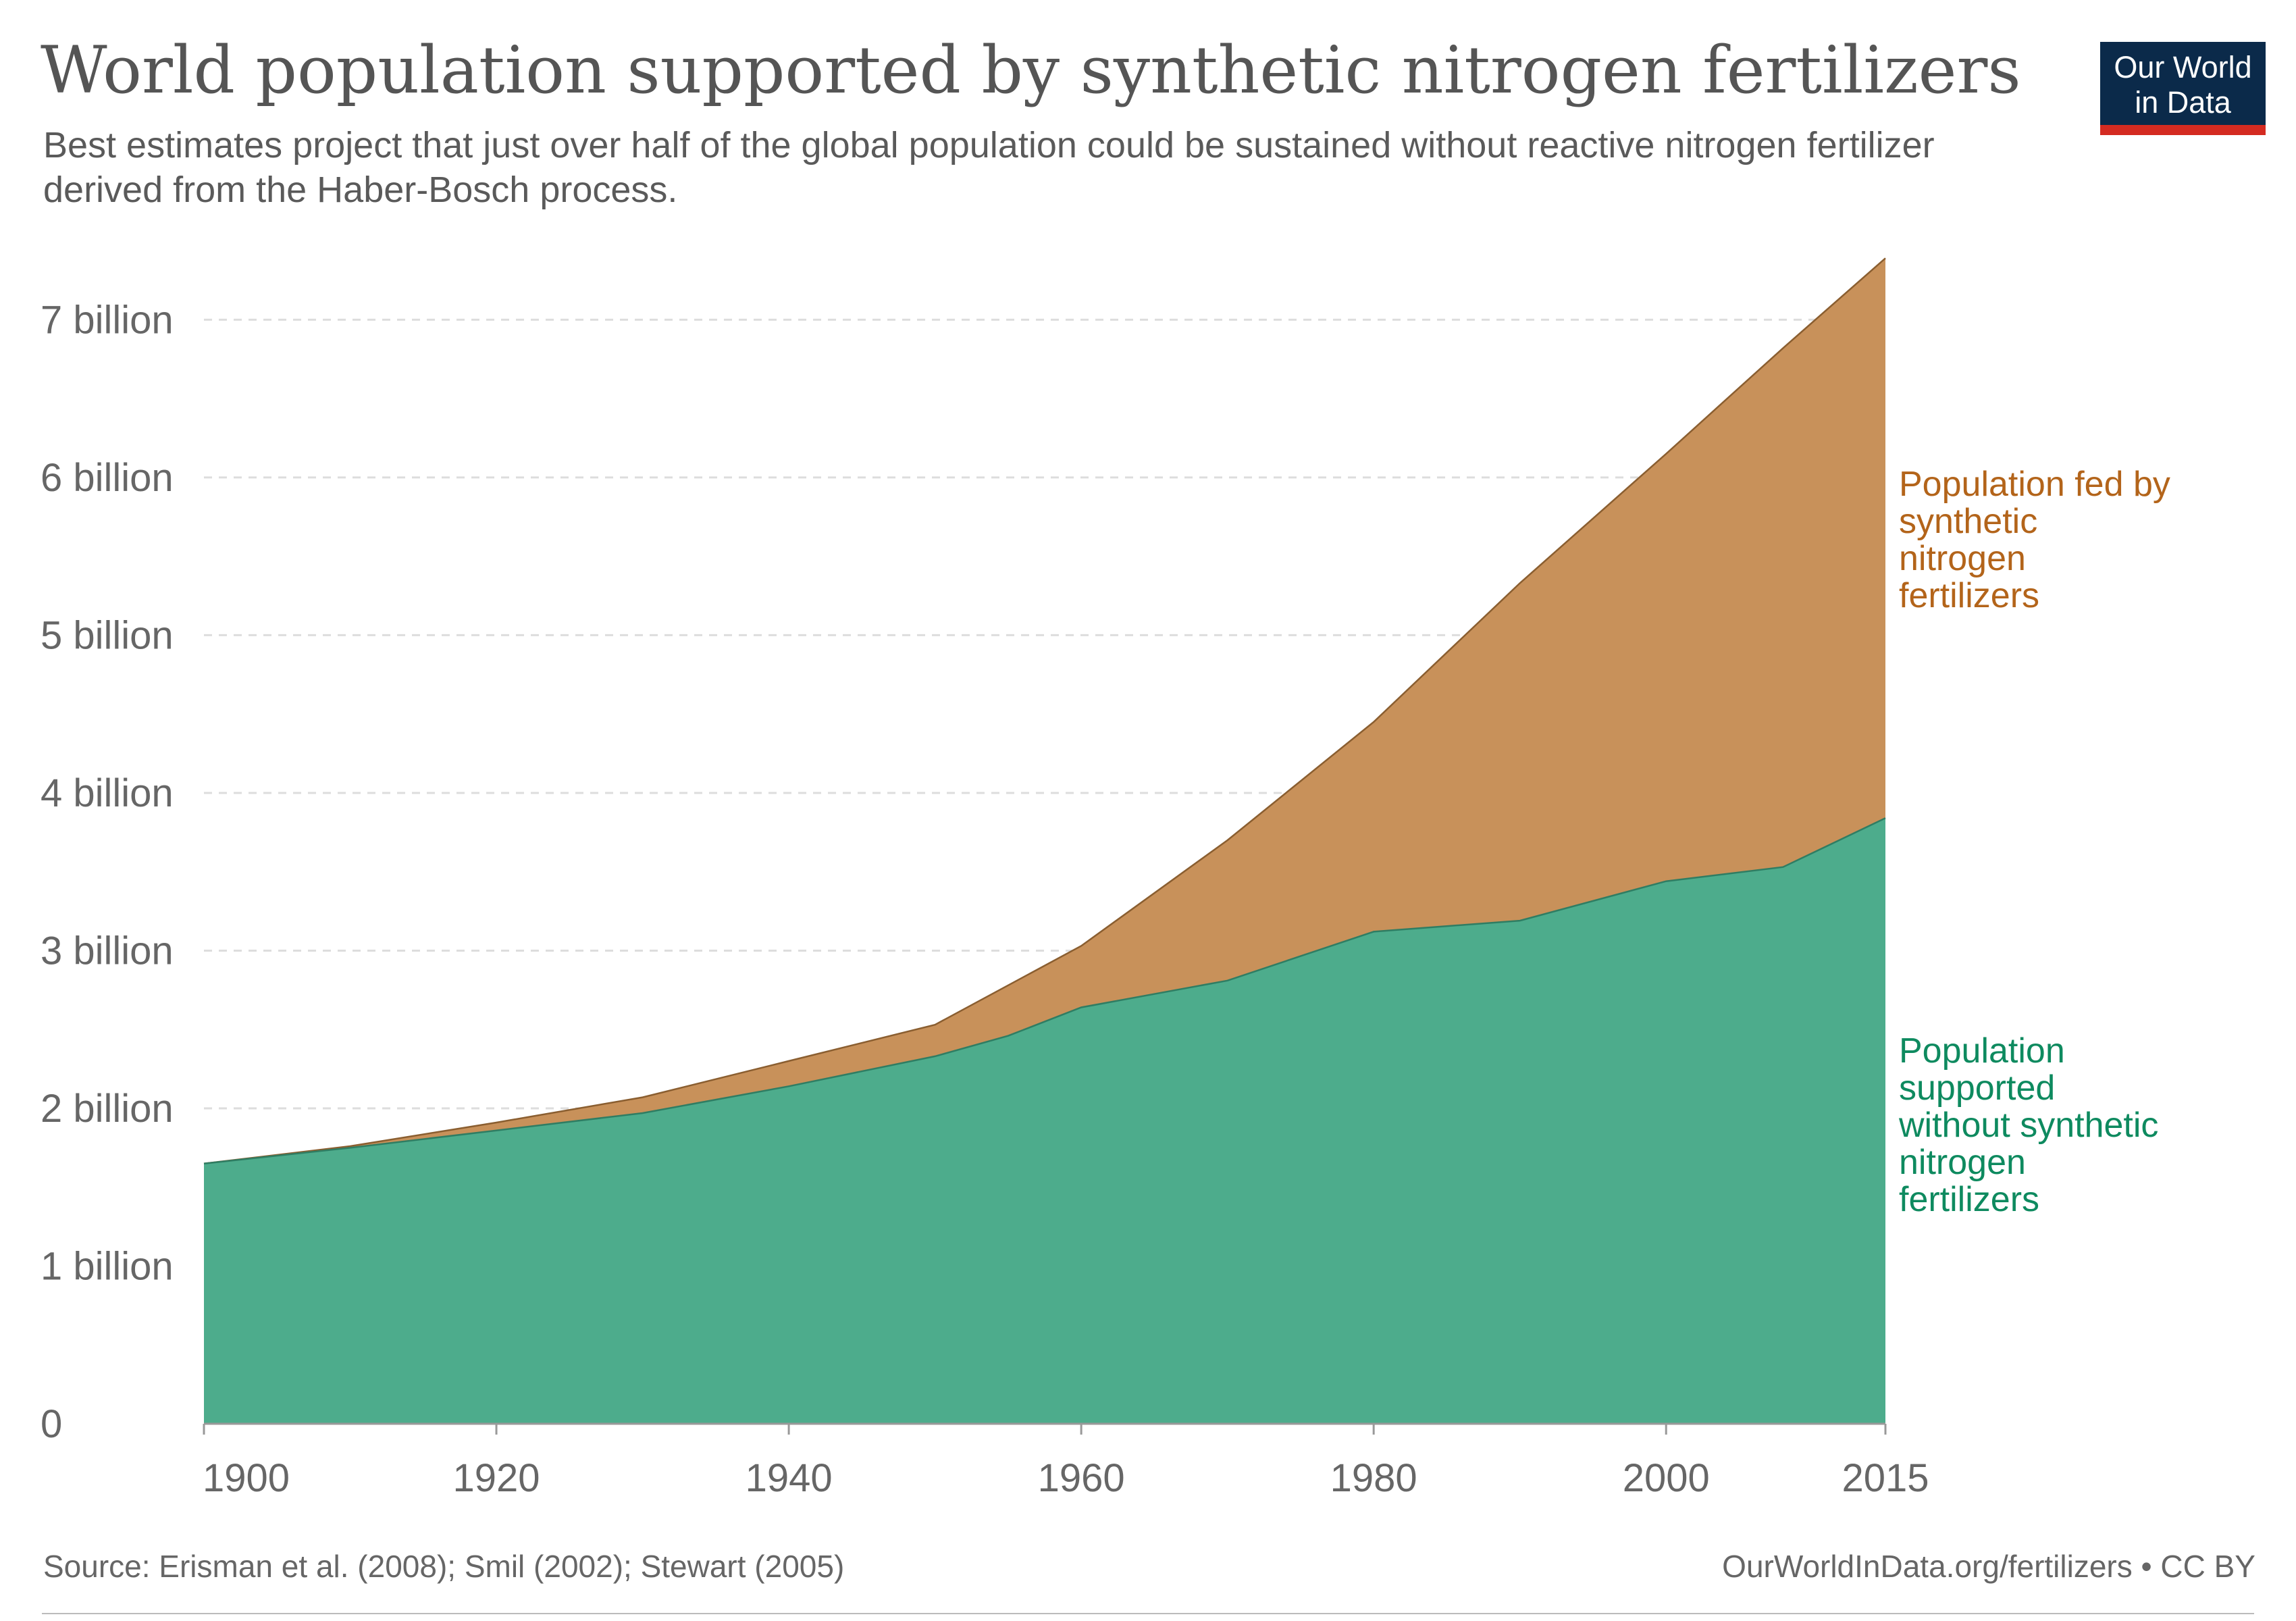  I want to click on label-line: without synthetic, so click(2028, 1125).